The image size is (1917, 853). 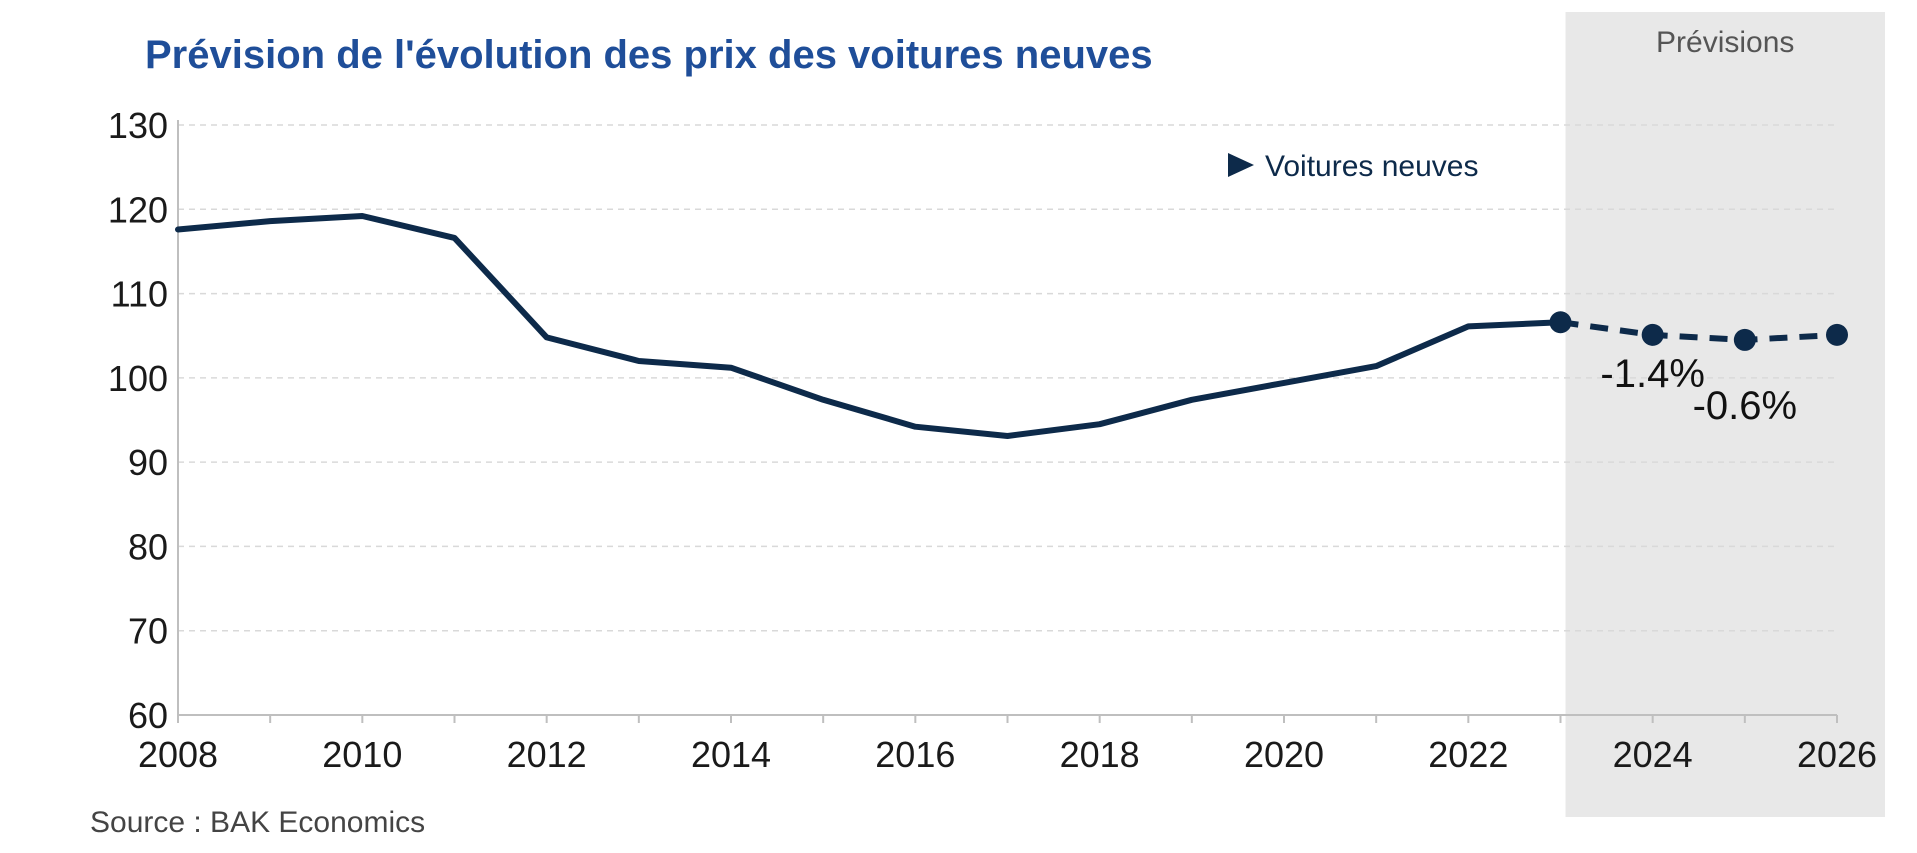 What do you see at coordinates (138, 378) in the screenshot?
I see `y-tick-label: 100` at bounding box center [138, 378].